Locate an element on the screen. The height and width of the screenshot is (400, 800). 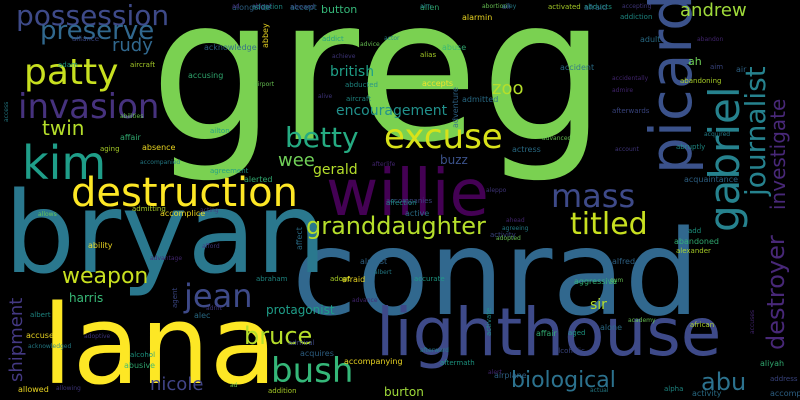
small-word: almost is located at coordinates (374, 261).